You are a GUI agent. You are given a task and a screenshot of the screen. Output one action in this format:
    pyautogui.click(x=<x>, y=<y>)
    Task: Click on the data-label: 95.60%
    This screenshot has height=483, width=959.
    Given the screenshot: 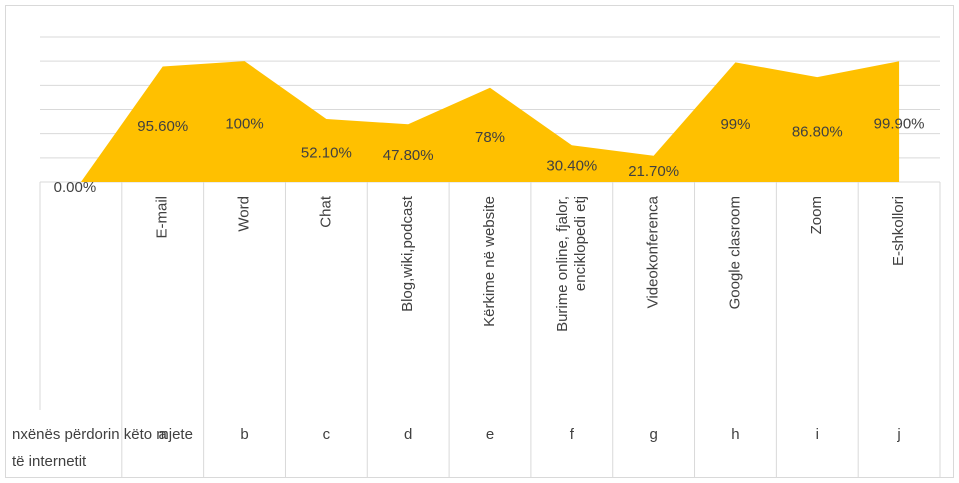 What is the action you would take?
    pyautogui.click(x=162, y=126)
    